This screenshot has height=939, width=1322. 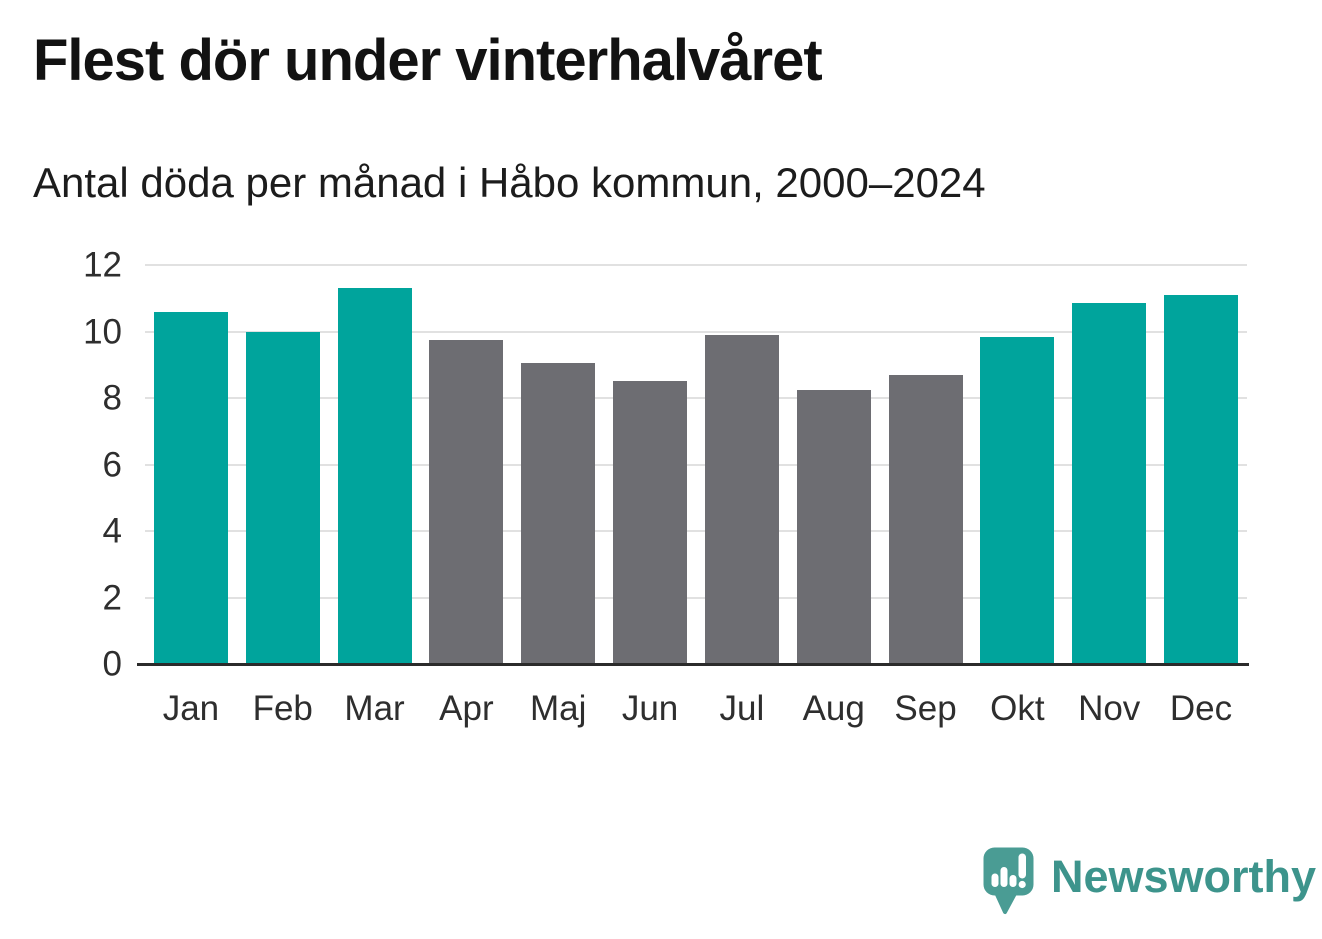 What do you see at coordinates (102, 265) in the screenshot?
I see `y-tick-12: 12` at bounding box center [102, 265].